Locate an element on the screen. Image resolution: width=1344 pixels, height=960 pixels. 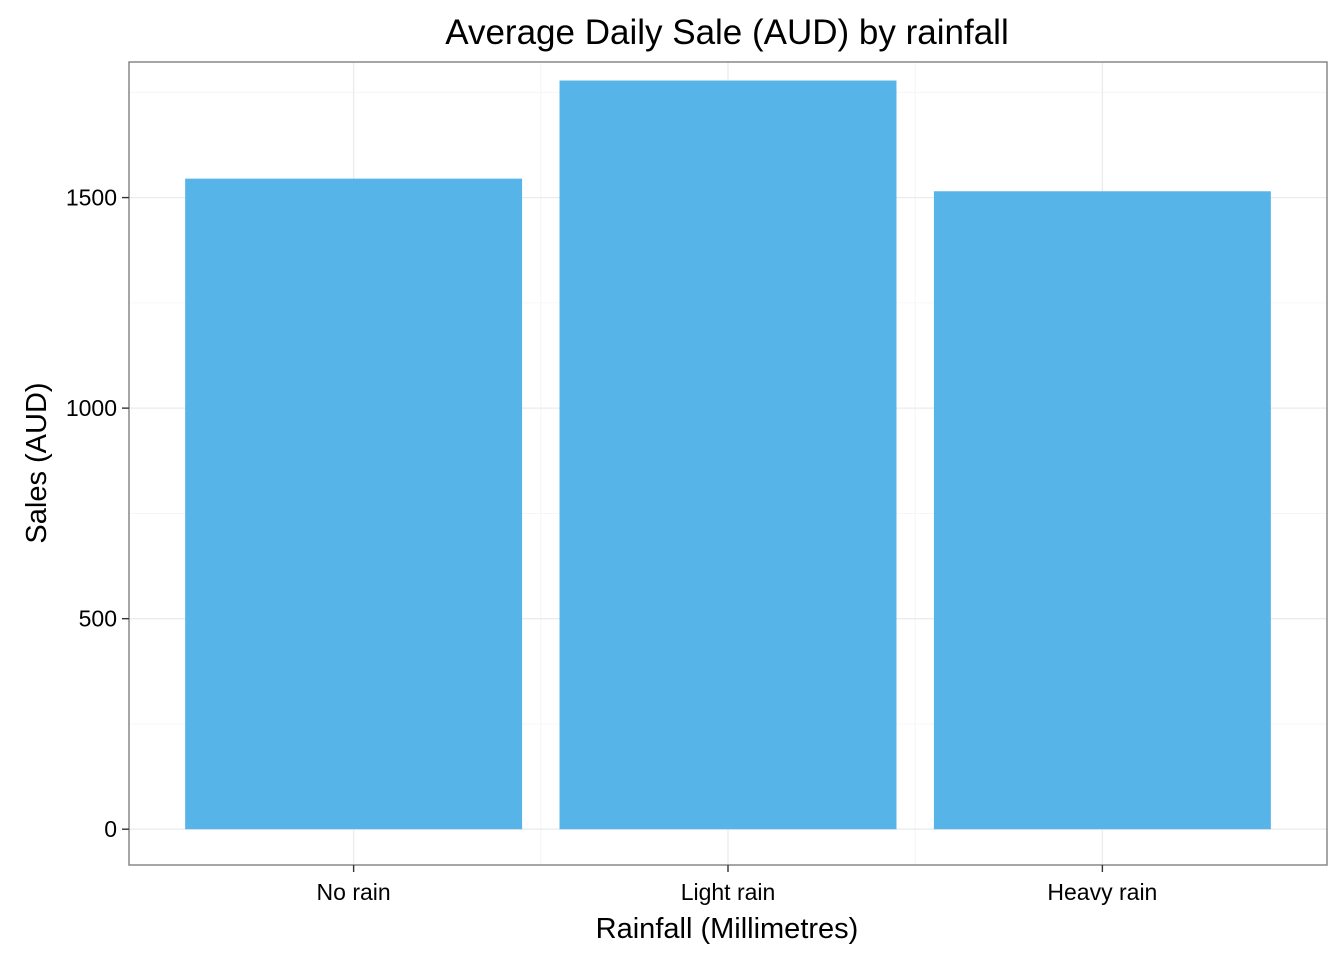
x-axis: No rain Light rain Heavy rain is located at coordinates (737, 885).